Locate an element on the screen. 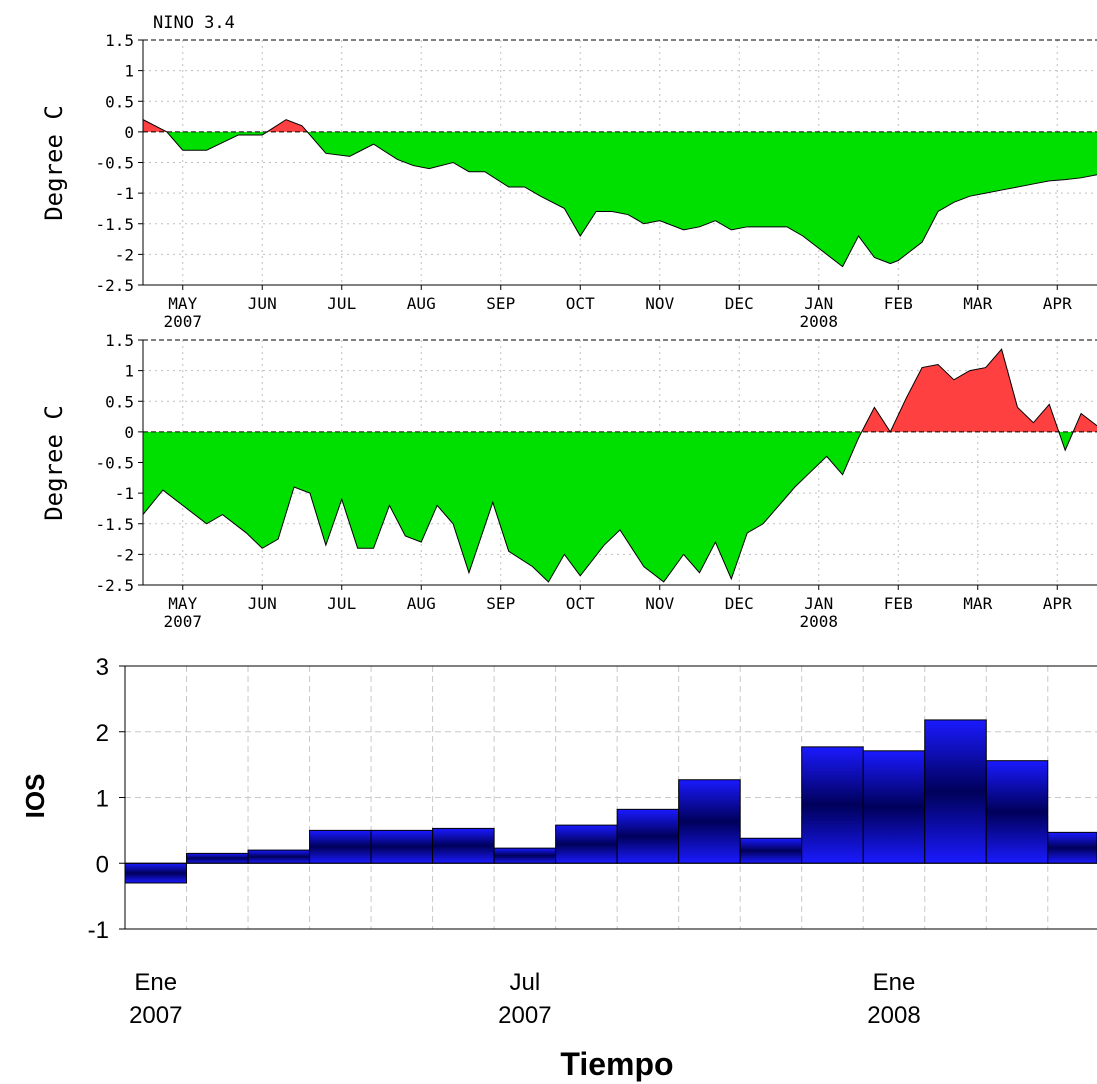 This screenshot has width=1097, height=1084. series-line is located at coordinates (619, 193).